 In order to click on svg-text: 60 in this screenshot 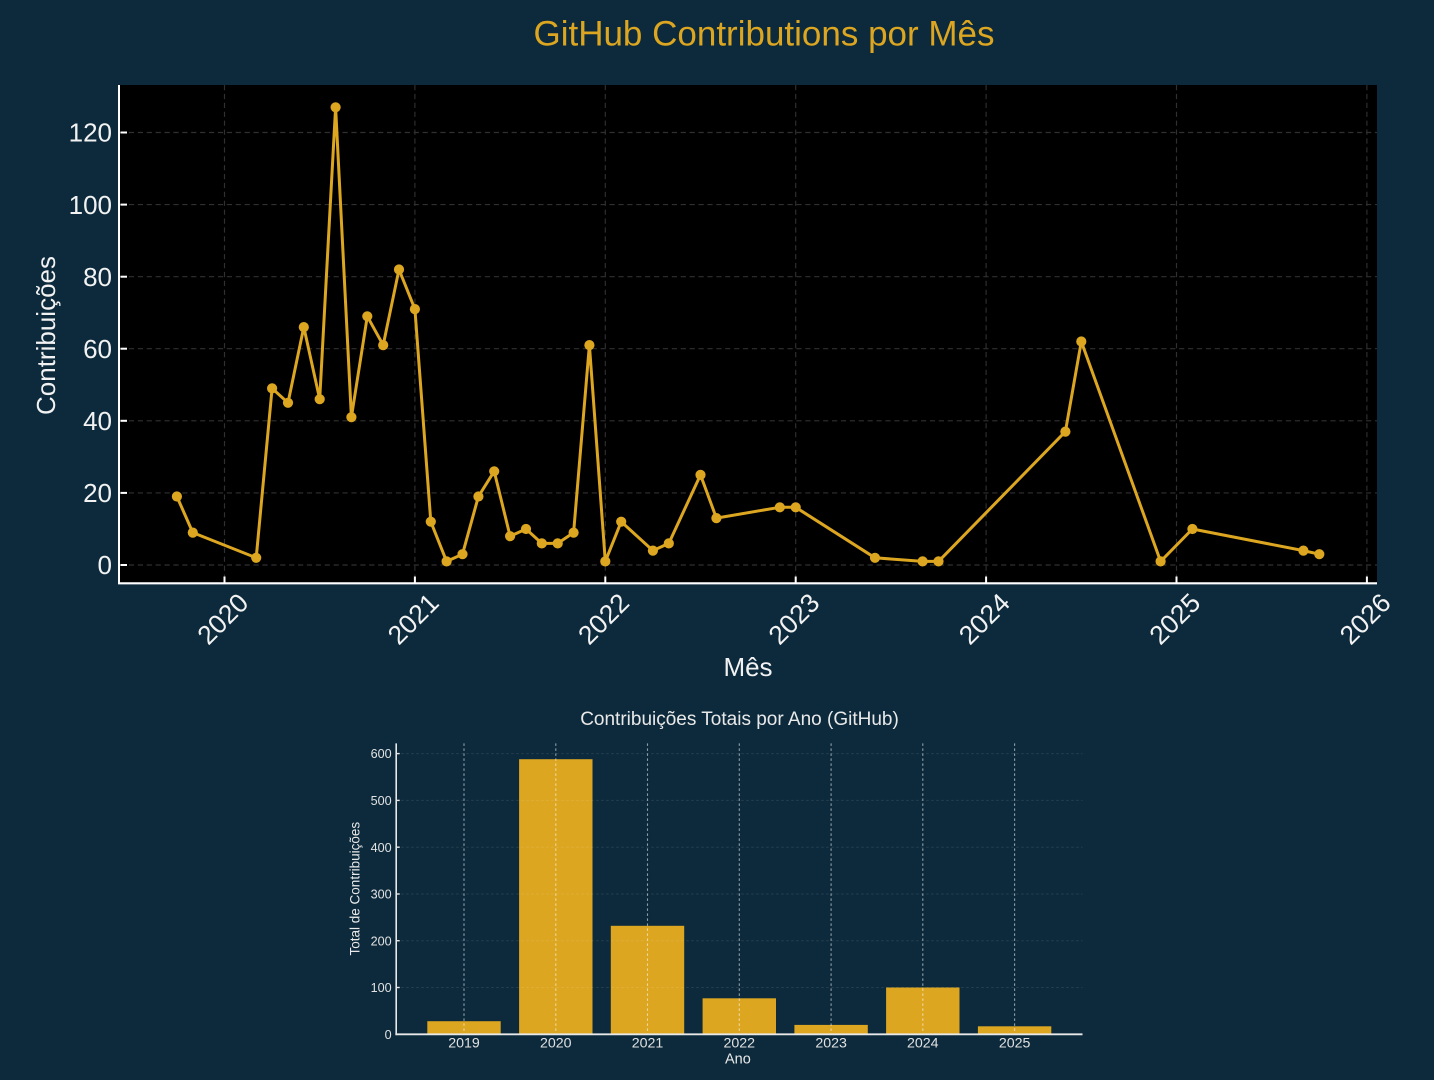, I will do `click(97, 349)`.